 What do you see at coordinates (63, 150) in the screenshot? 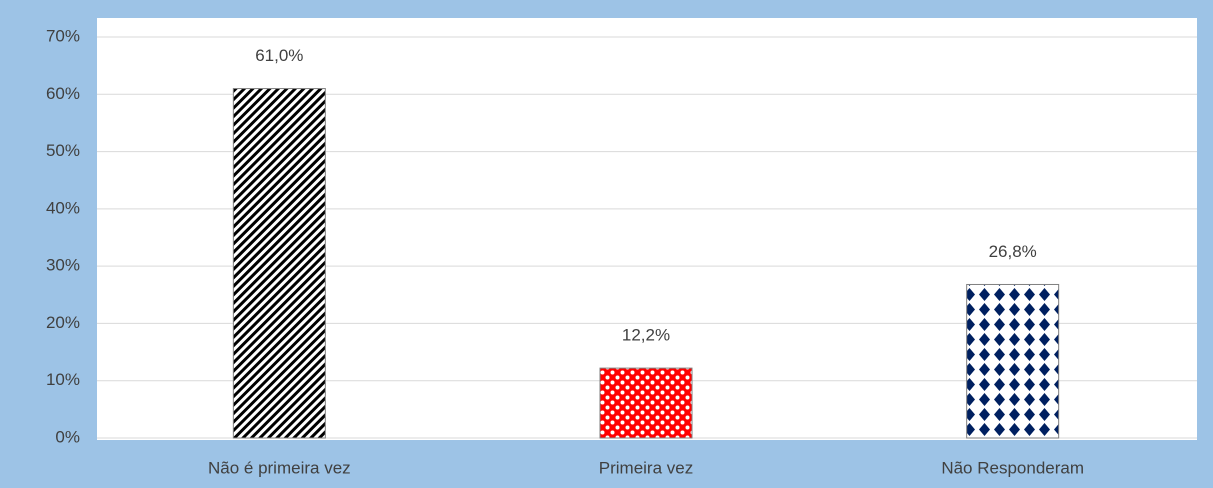
I see `y-tick-label: 50%` at bounding box center [63, 150].